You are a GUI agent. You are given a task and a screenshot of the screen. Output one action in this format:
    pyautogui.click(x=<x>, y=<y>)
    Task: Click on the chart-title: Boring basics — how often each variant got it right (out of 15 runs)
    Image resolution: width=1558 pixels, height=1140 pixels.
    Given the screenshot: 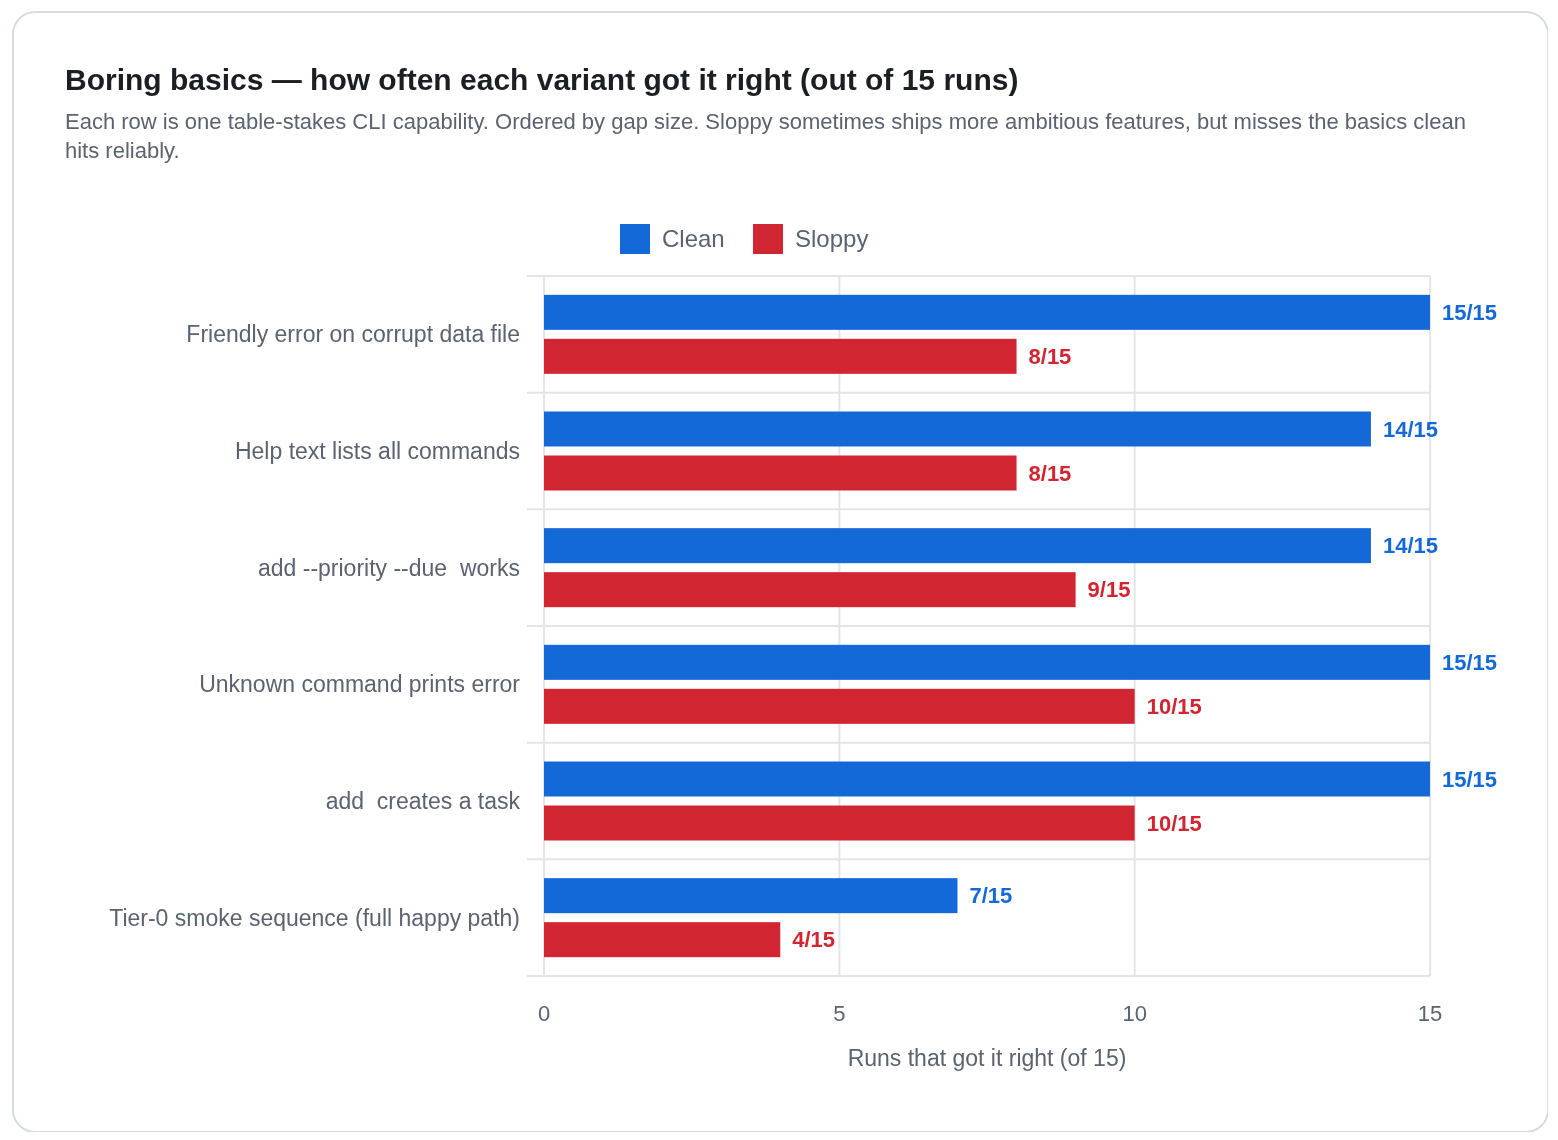 What is the action you would take?
    pyautogui.click(x=542, y=79)
    